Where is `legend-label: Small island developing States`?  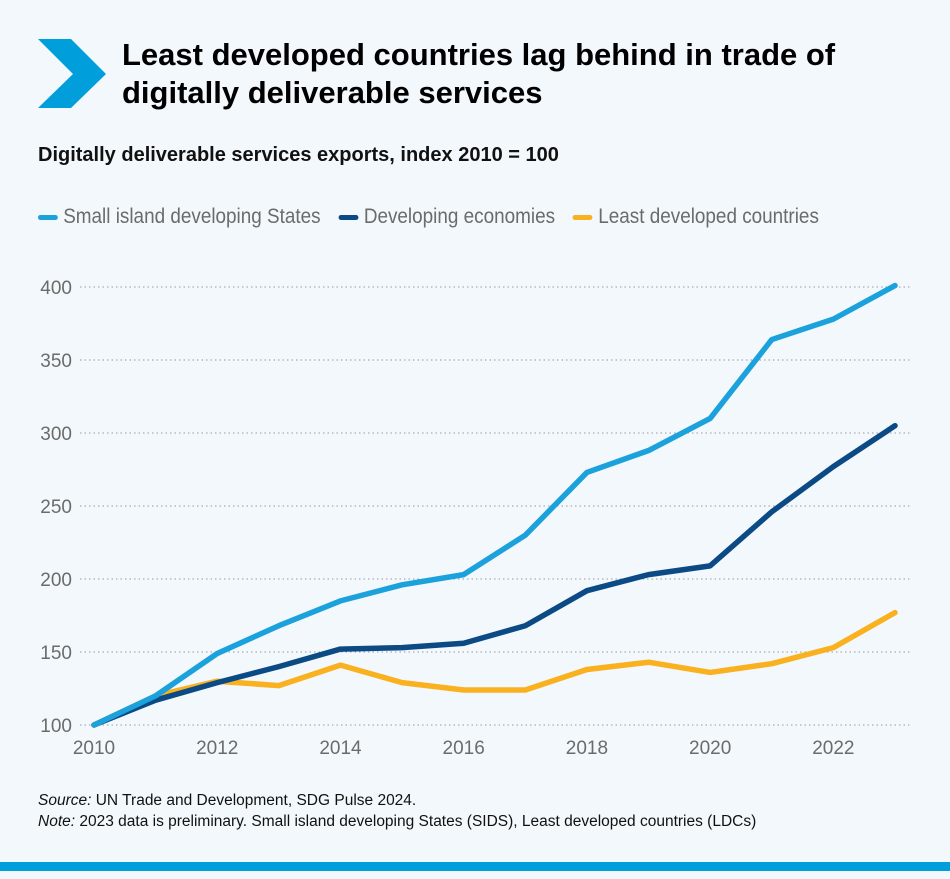 legend-label: Small island developing States is located at coordinates (192, 216).